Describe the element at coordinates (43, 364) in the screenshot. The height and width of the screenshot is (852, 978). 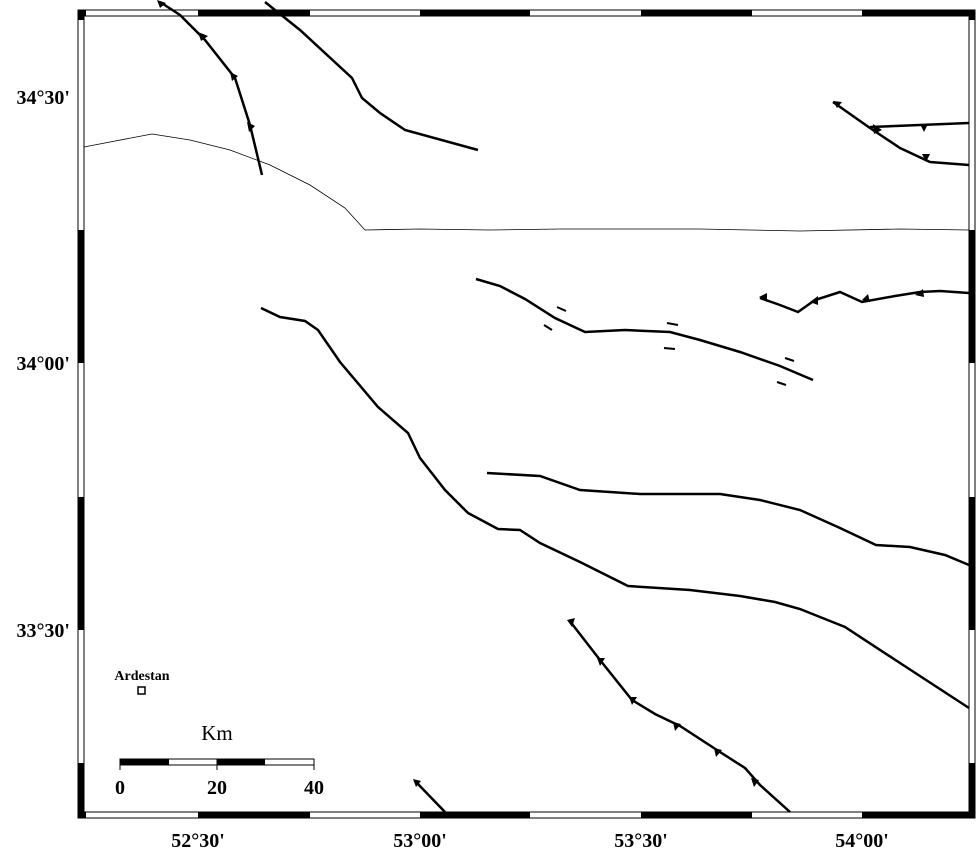
I see `lat-label: 34°00'` at that location.